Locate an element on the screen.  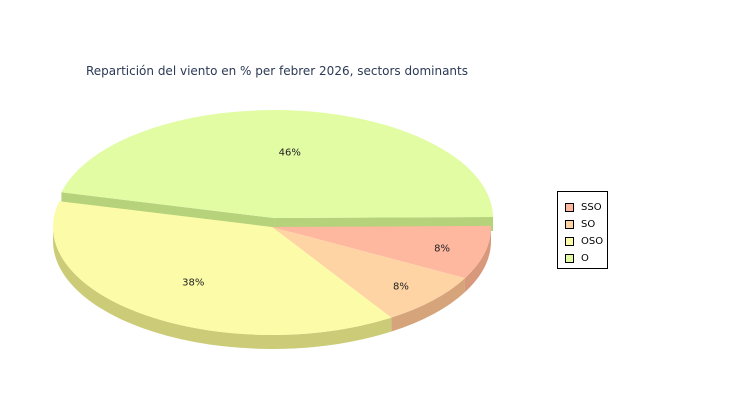
legend-swatch-sso is located at coordinates (569, 207).